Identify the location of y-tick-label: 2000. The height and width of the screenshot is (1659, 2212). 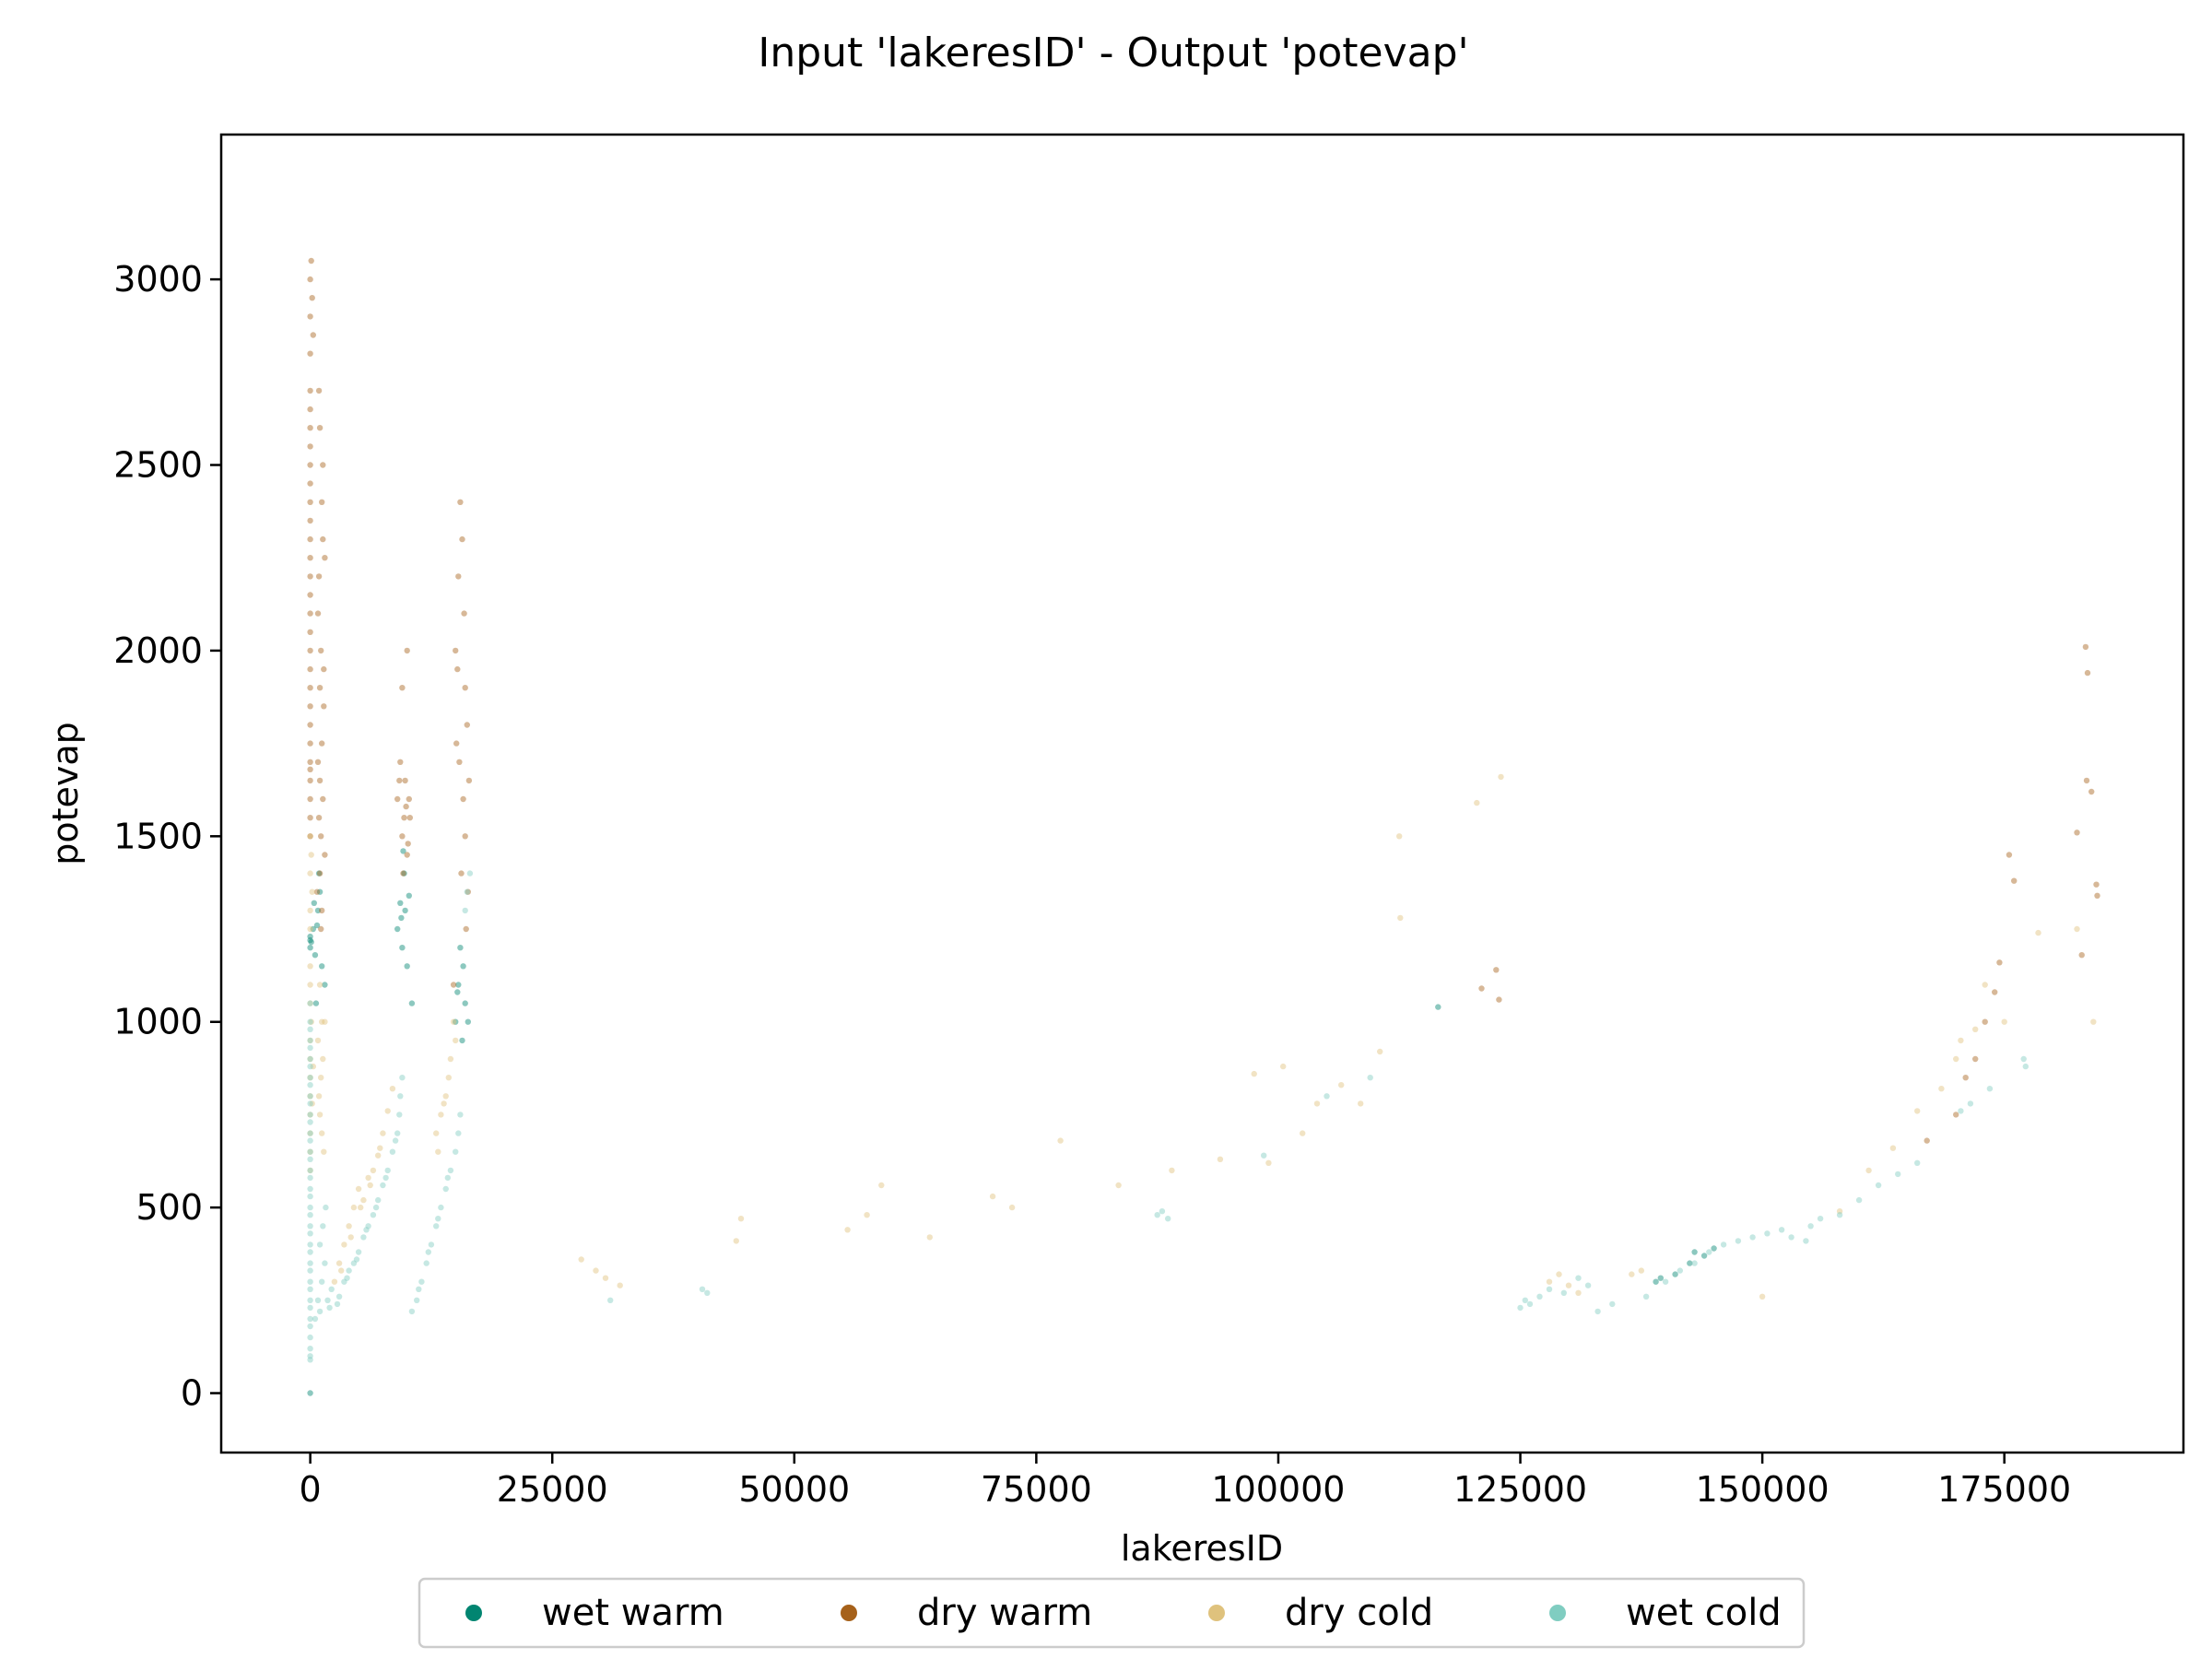
(158, 650).